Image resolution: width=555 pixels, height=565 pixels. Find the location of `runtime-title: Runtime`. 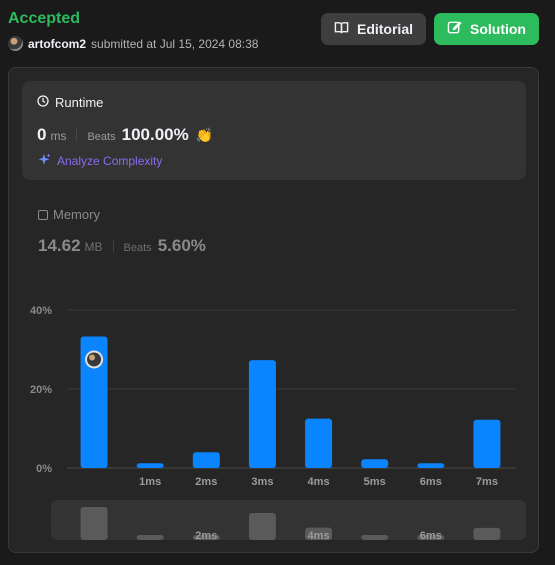

runtime-title: Runtime is located at coordinates (79, 102).